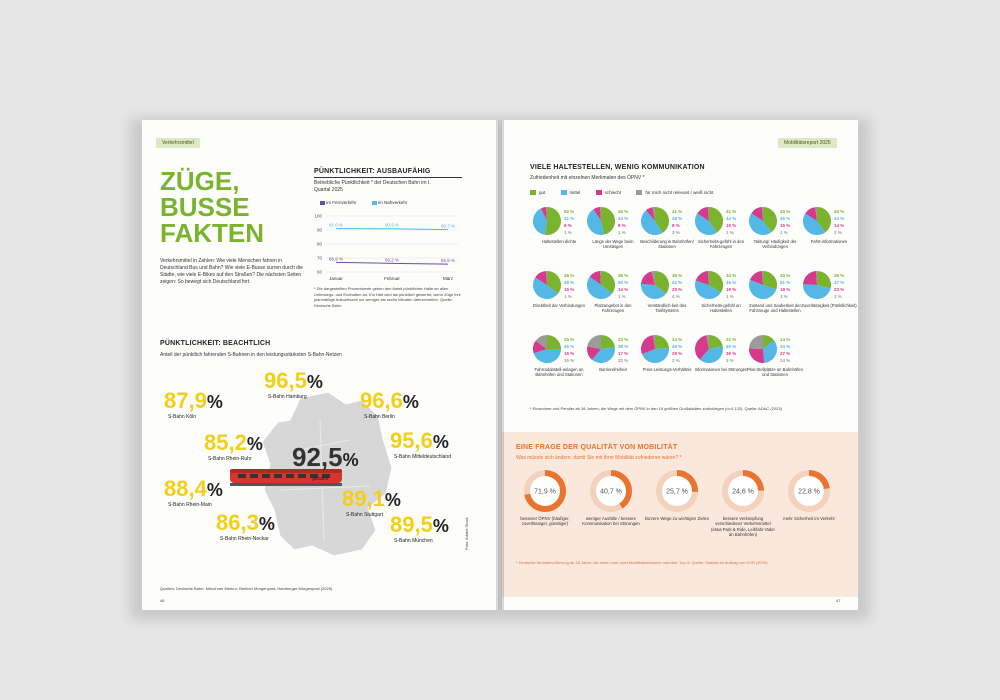  I want to click on train-image, so click(286, 477).